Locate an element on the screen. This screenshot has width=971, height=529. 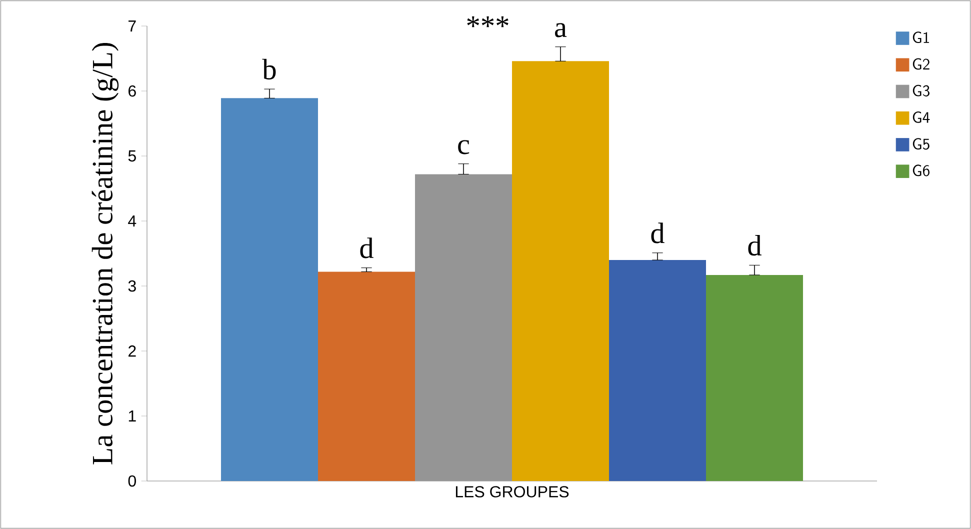
y-tick-label: 7 is located at coordinates (132, 26).